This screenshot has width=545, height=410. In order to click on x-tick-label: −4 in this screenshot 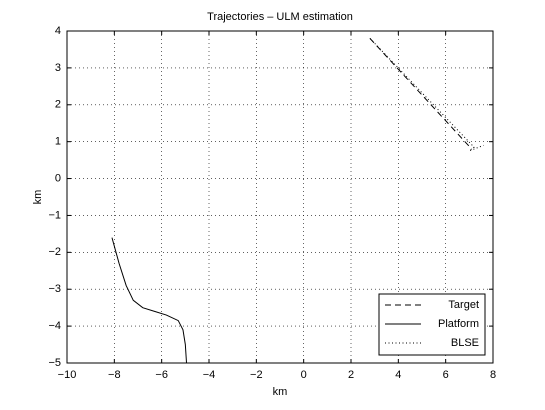, I will do `click(209, 375)`.